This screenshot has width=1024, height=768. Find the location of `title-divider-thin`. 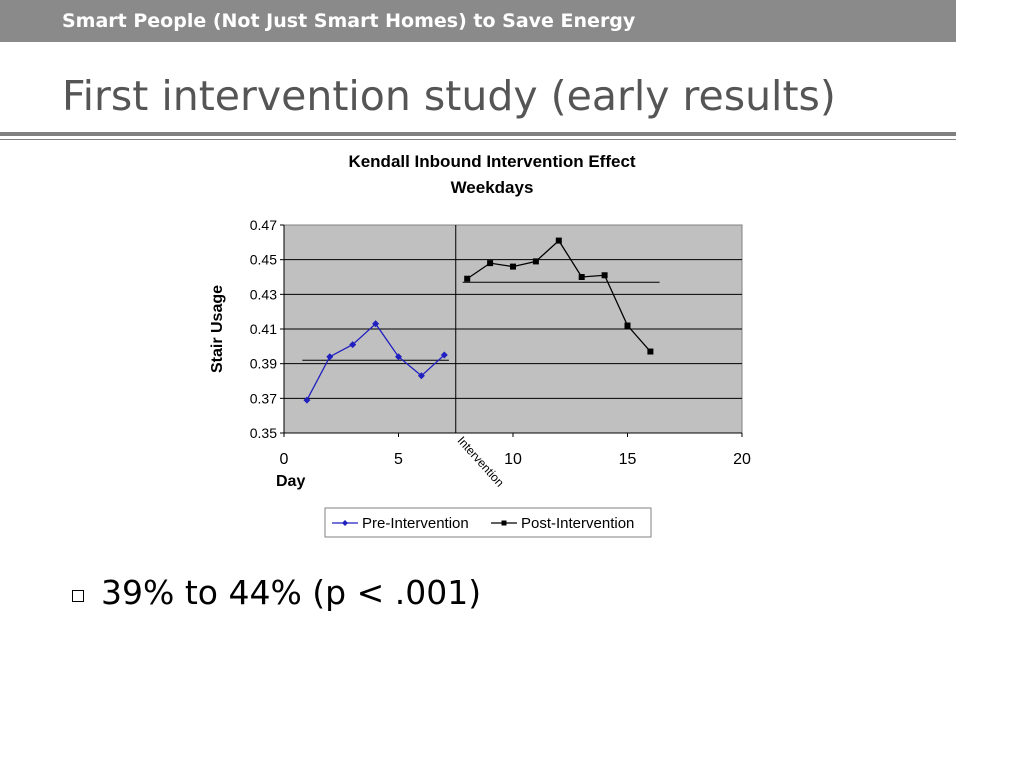

title-divider-thin is located at coordinates (478, 139).